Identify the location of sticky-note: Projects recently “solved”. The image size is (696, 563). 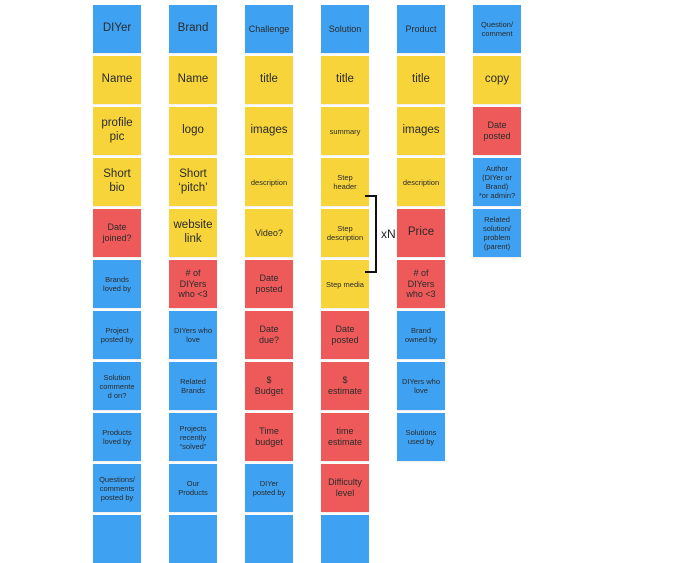
(193, 437).